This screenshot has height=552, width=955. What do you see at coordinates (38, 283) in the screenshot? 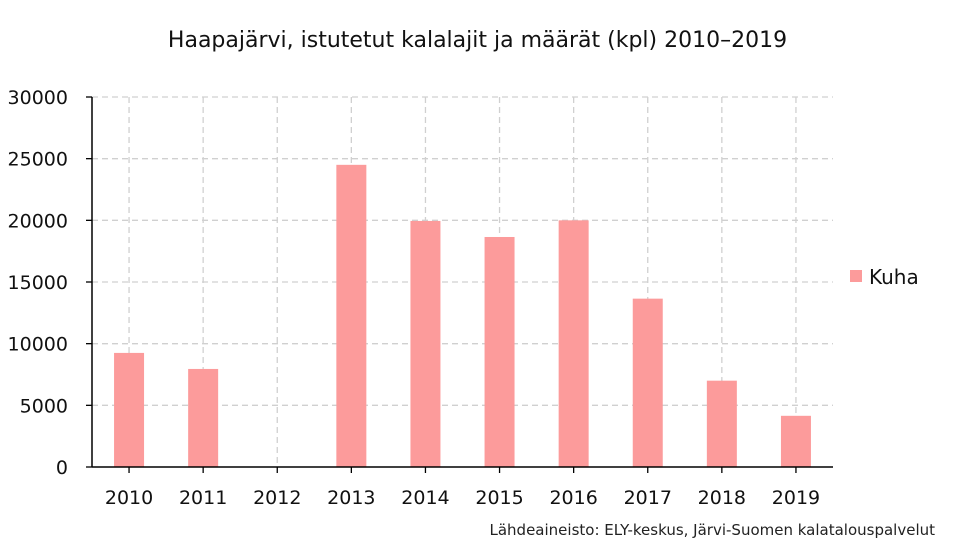
I see `y-tick-label: 15000` at bounding box center [38, 283].